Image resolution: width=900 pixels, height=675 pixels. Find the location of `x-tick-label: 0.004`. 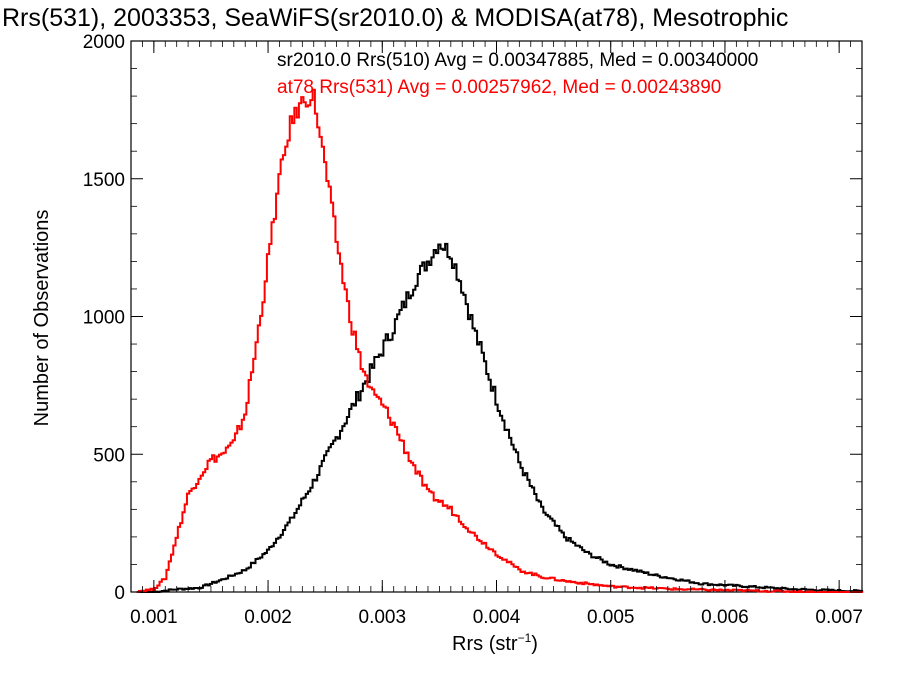

x-tick-label: 0.004 is located at coordinates (497, 617).